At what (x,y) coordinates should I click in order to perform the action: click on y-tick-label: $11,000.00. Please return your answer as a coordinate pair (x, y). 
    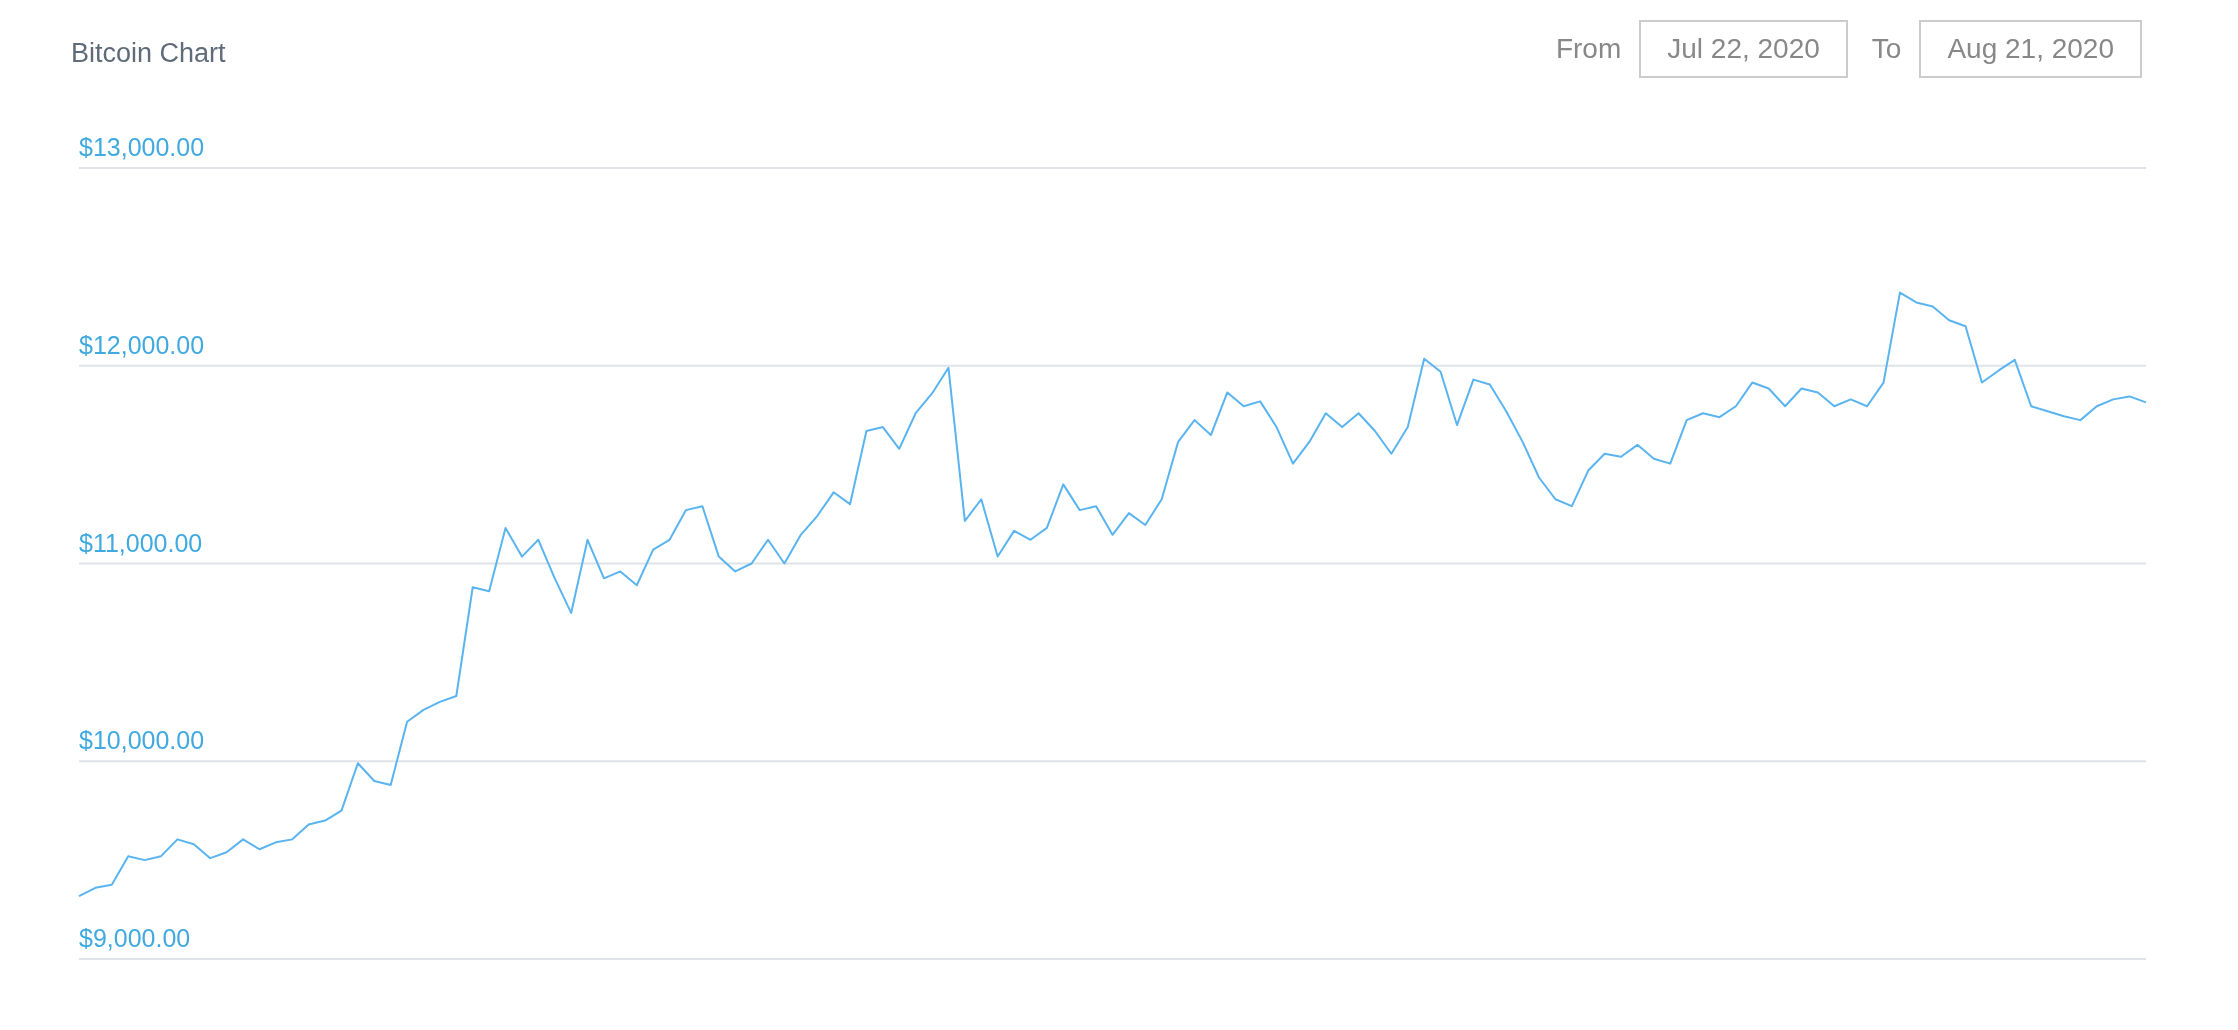
    Looking at the image, I should click on (141, 542).